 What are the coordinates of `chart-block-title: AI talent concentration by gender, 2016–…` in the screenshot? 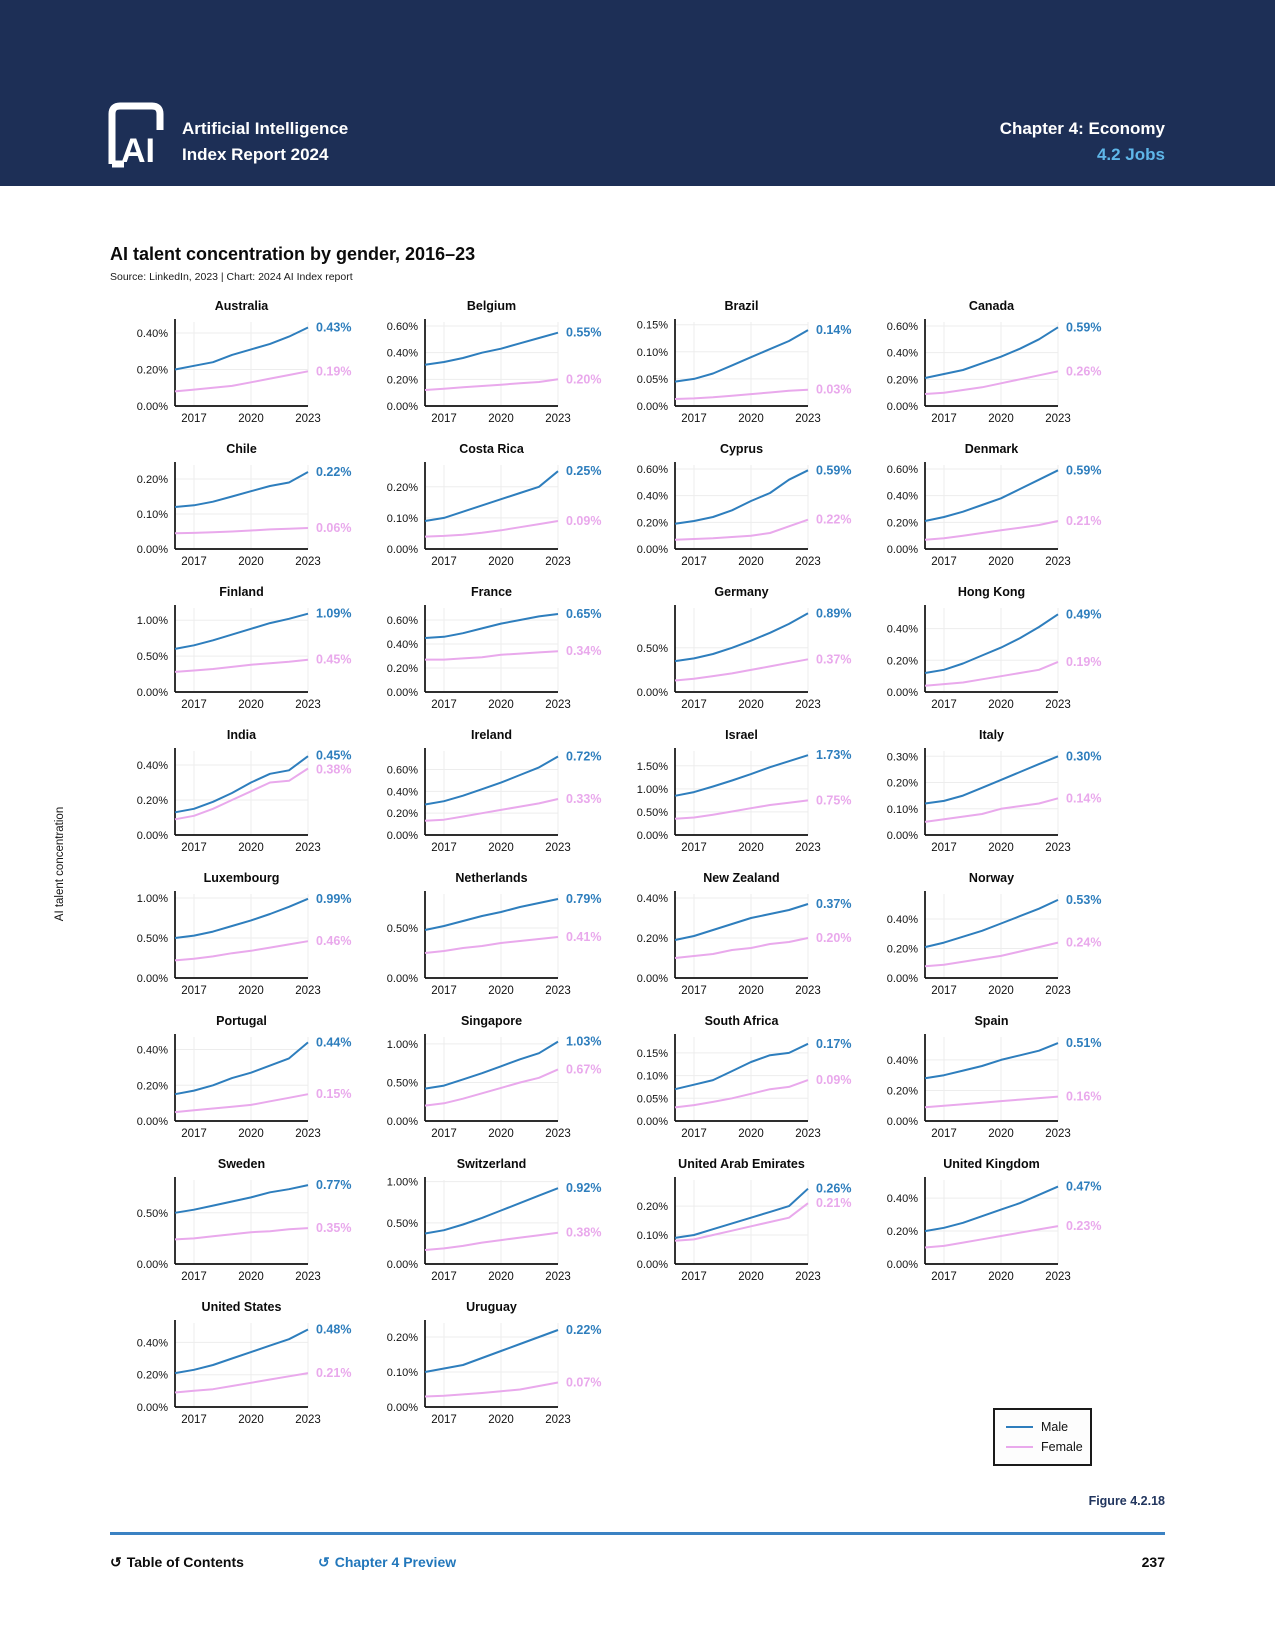 It's located at (293, 254).